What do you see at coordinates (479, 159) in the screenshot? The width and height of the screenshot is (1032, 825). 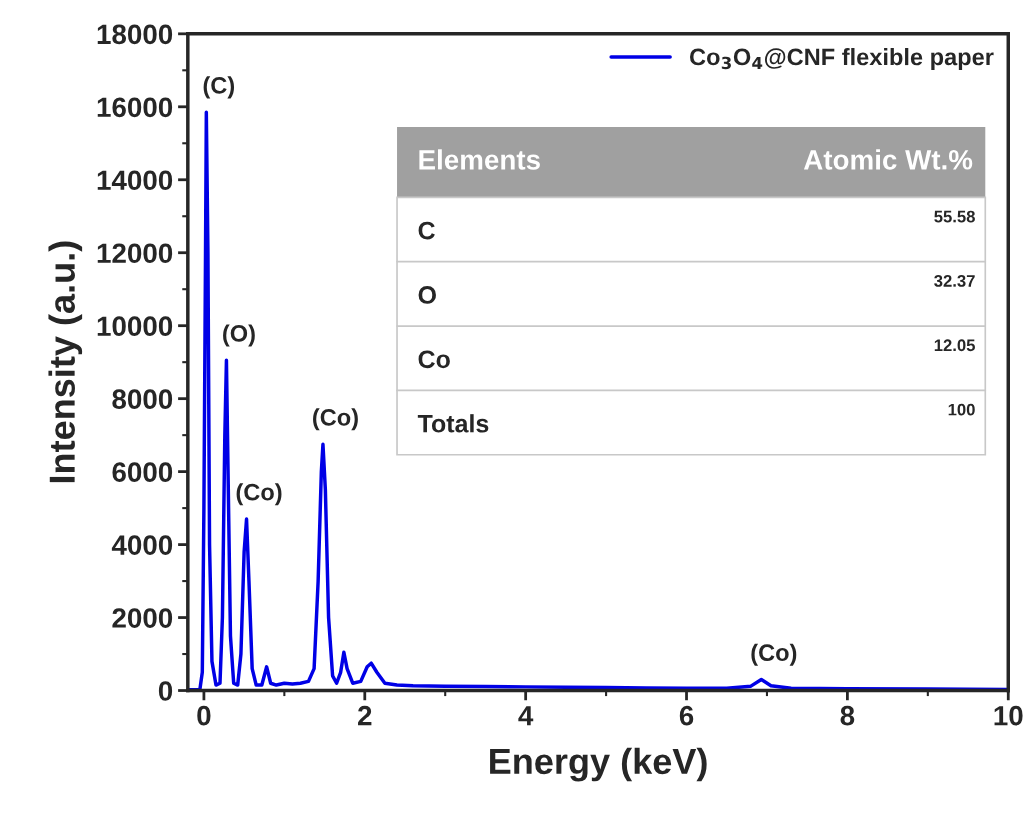 I see `annotation: Elements` at bounding box center [479, 159].